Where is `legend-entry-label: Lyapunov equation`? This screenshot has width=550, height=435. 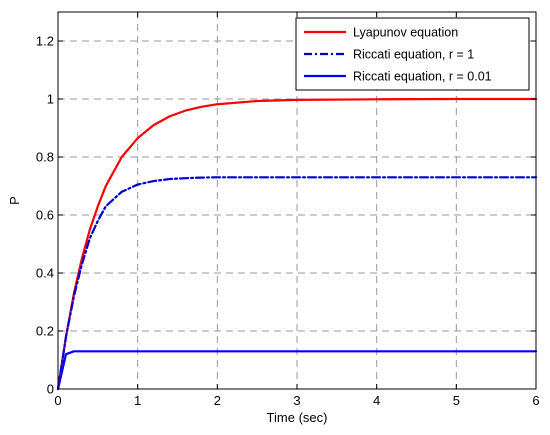 legend-entry-label: Lyapunov equation is located at coordinates (405, 33).